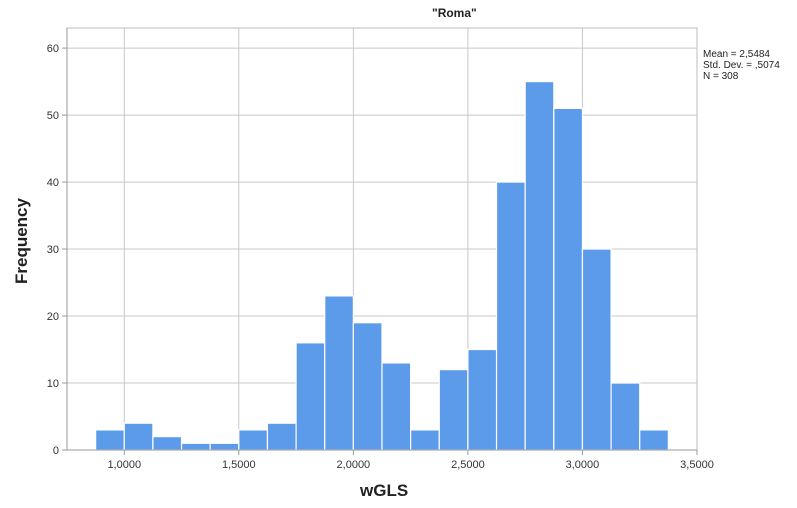 This screenshot has height=508, width=797. Describe the element at coordinates (53, 250) in the screenshot. I see `y-tick-label: 30` at that location.